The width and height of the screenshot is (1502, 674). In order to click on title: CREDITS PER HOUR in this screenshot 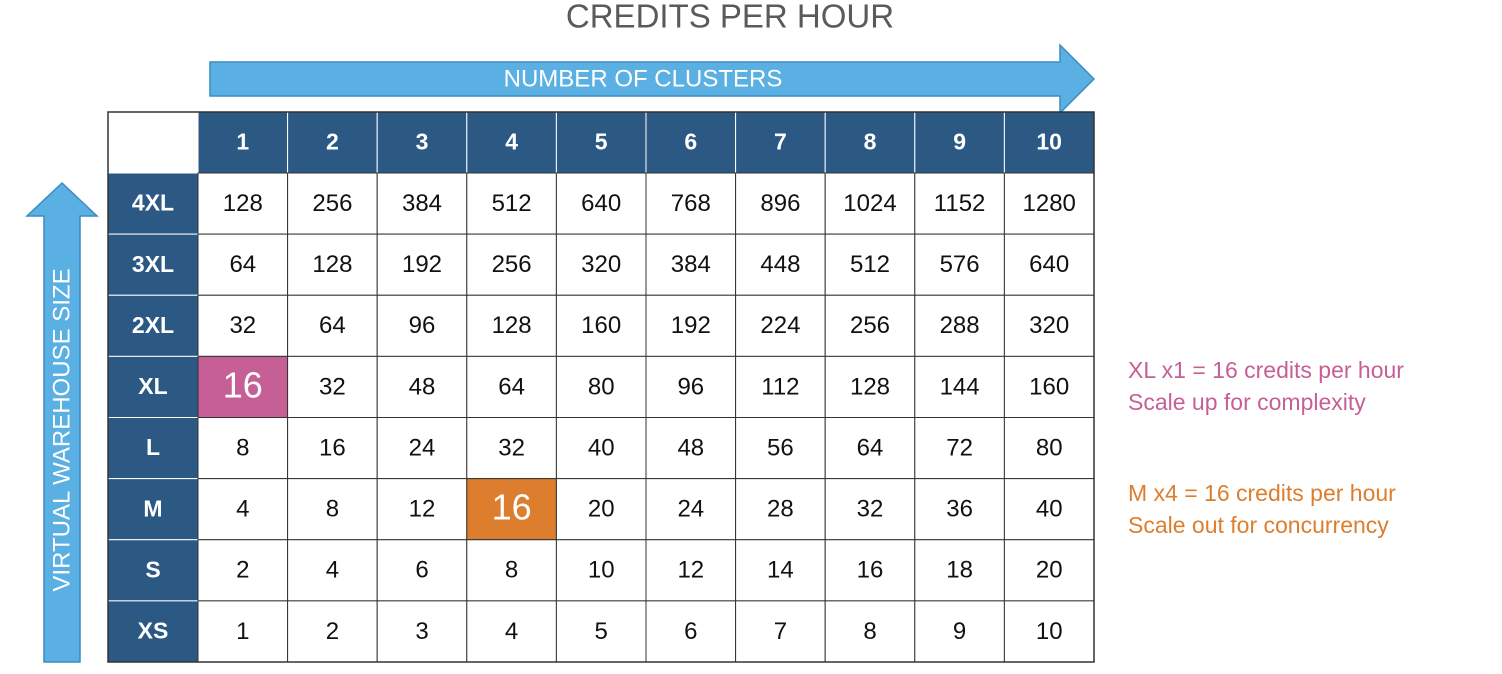, I will do `click(730, 17)`.